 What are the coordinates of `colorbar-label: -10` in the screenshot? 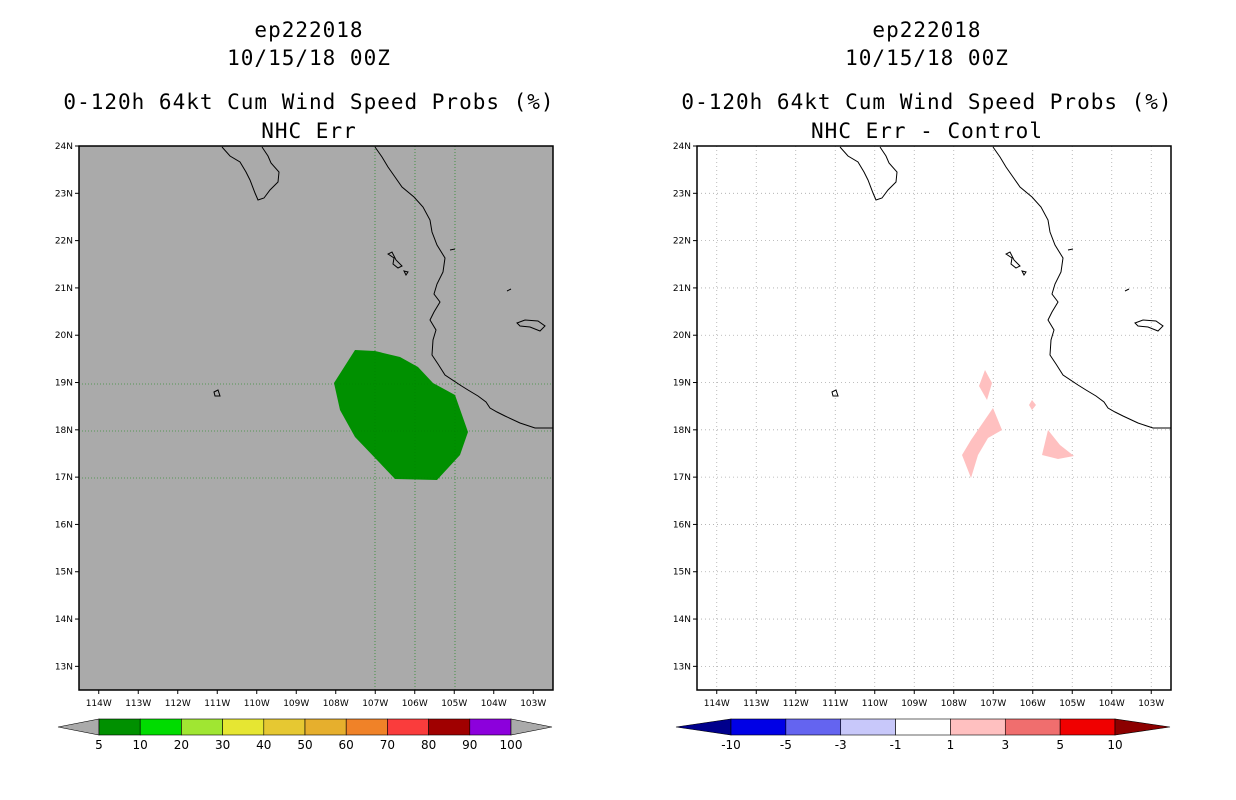 It's located at (731, 745).